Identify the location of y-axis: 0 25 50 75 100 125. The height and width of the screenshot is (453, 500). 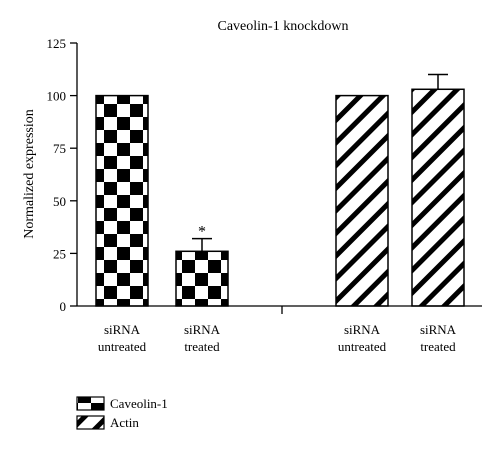
(62, 175).